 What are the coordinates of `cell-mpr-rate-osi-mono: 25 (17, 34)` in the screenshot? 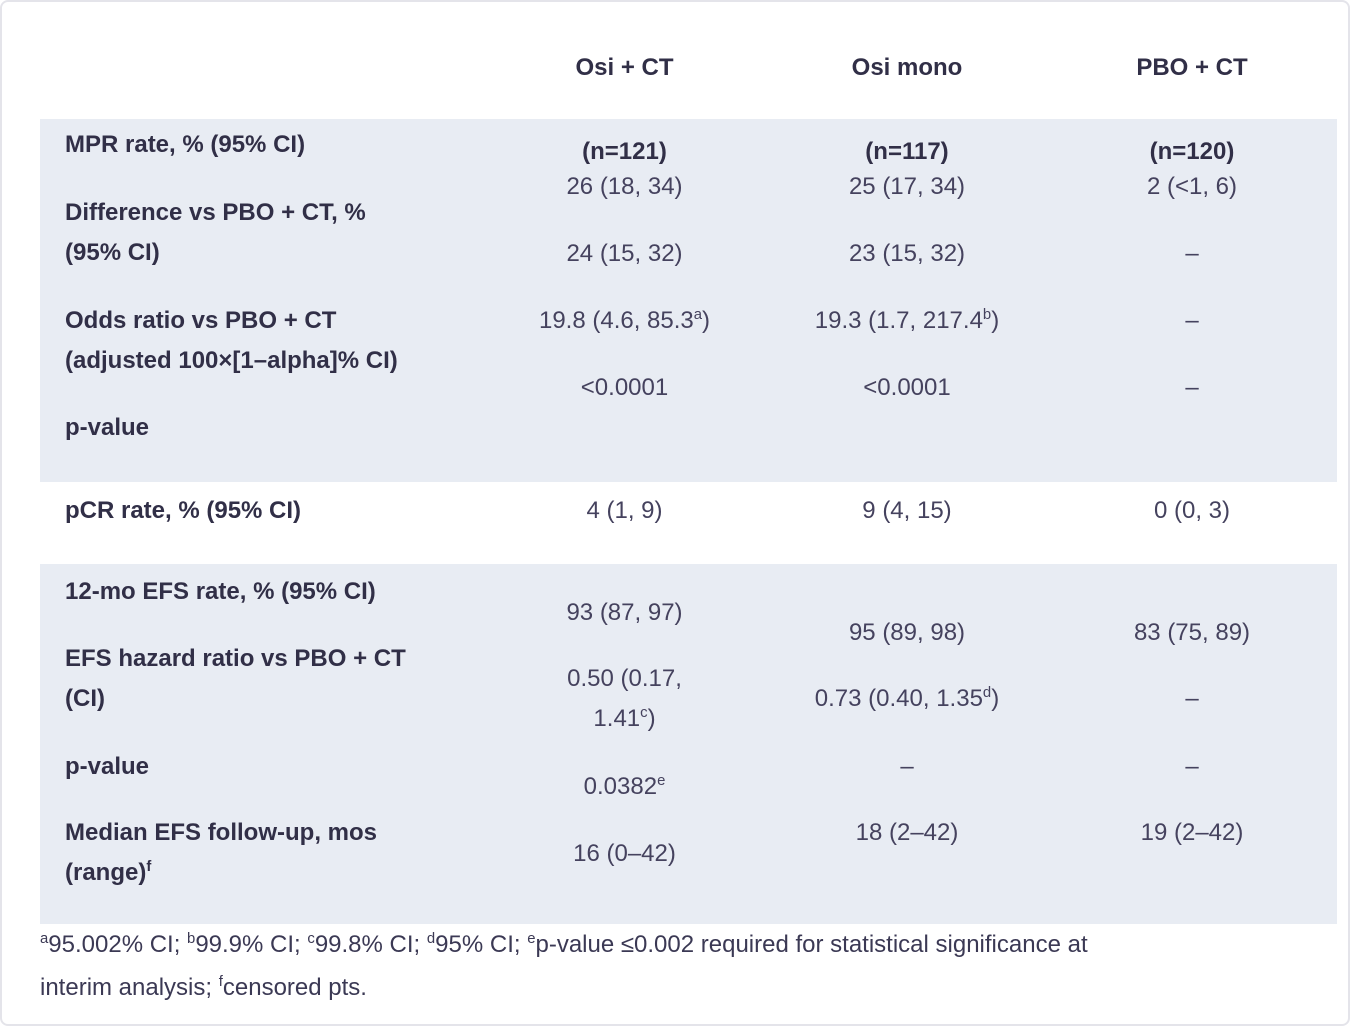 It's located at (907, 186).